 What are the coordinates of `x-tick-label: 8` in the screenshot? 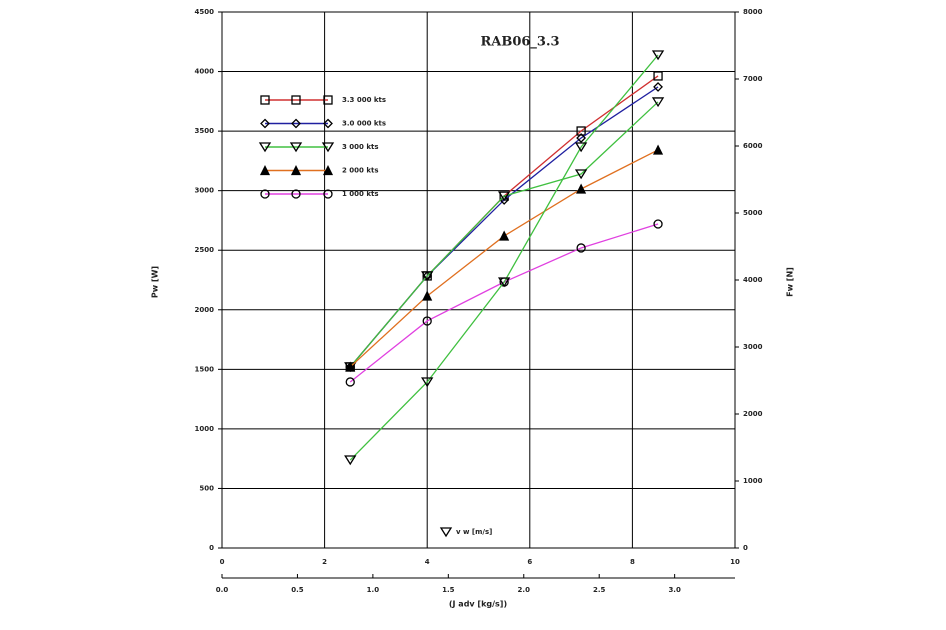 It's located at (632, 562).